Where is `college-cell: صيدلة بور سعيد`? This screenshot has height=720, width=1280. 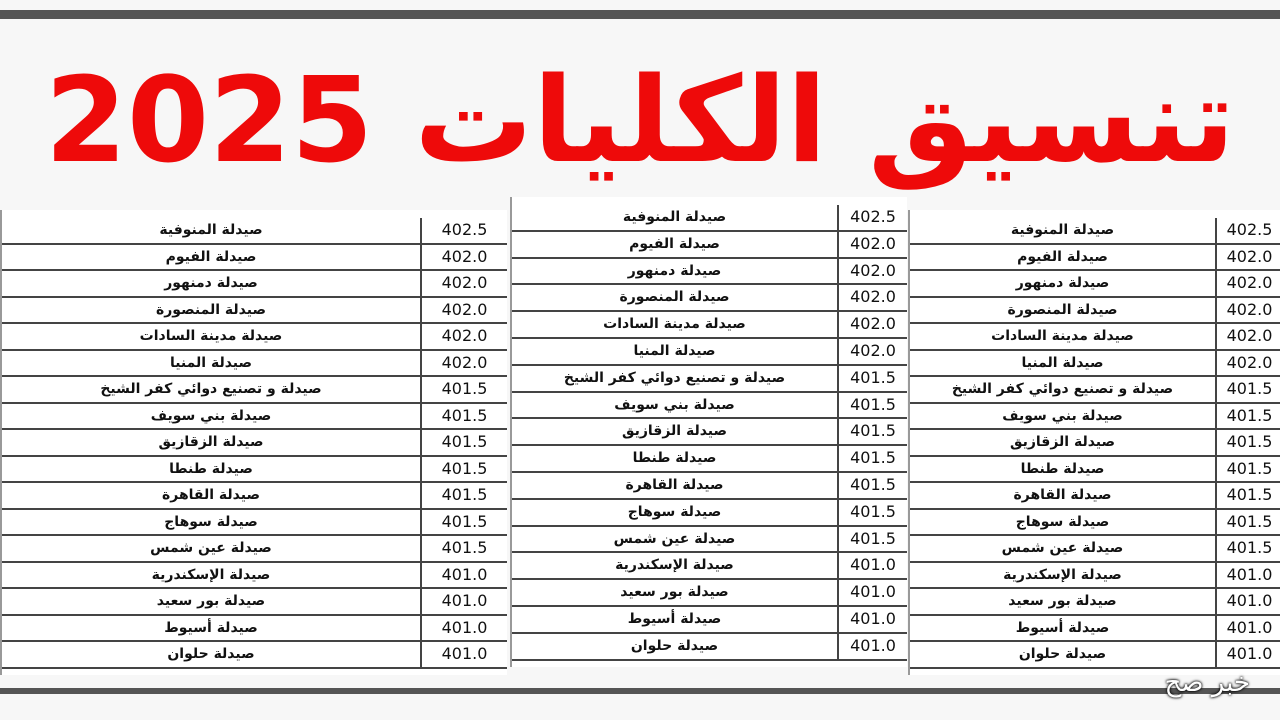 college-cell: صيدلة بور سعيد is located at coordinates (211, 601).